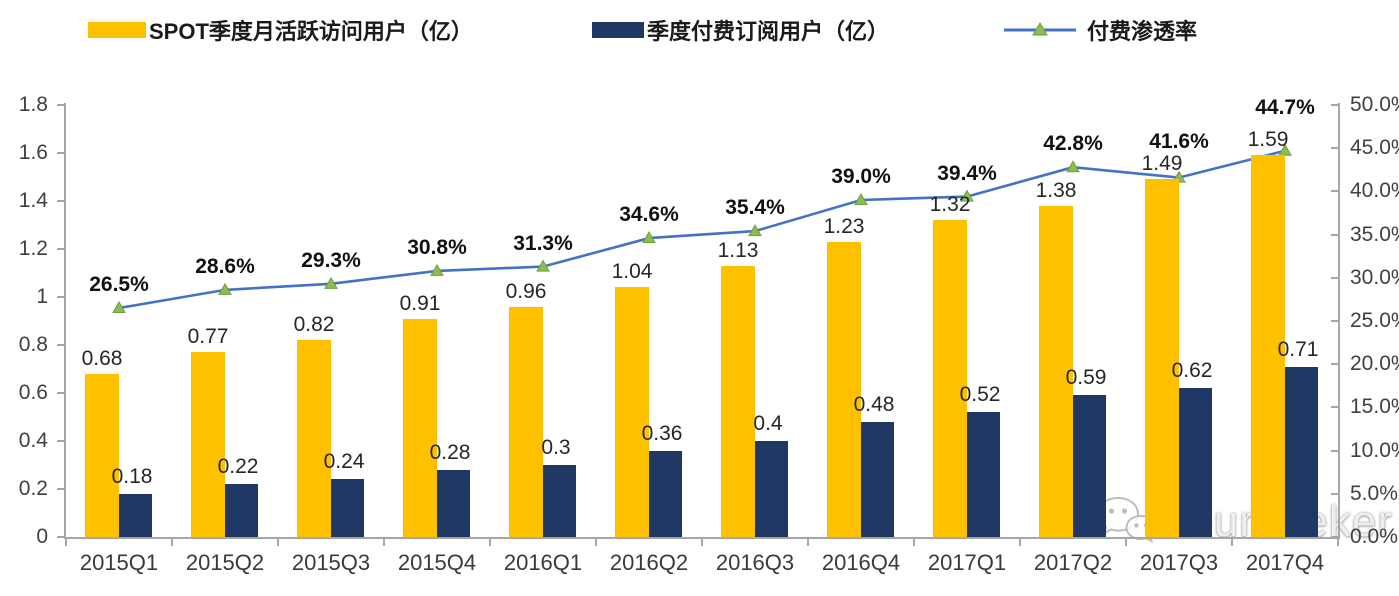  I want to click on subs-value-label-2016Q1: 0.3, so click(556, 447).